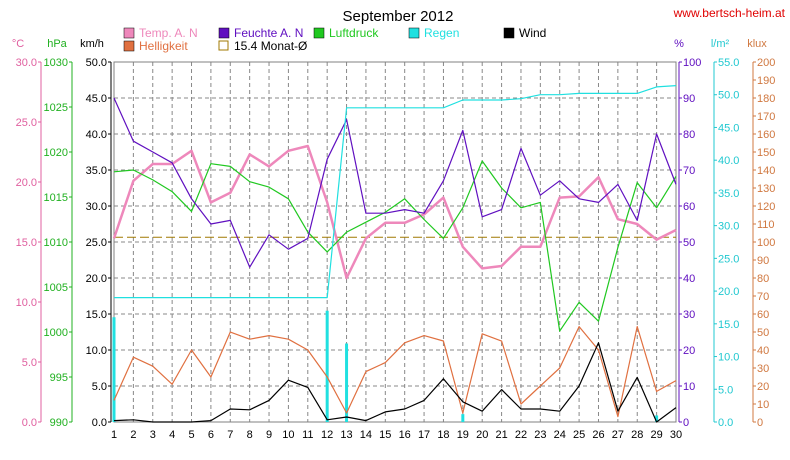 The width and height of the screenshot is (790, 460). I want to click on axis-tick-label: 180, so click(766, 99).